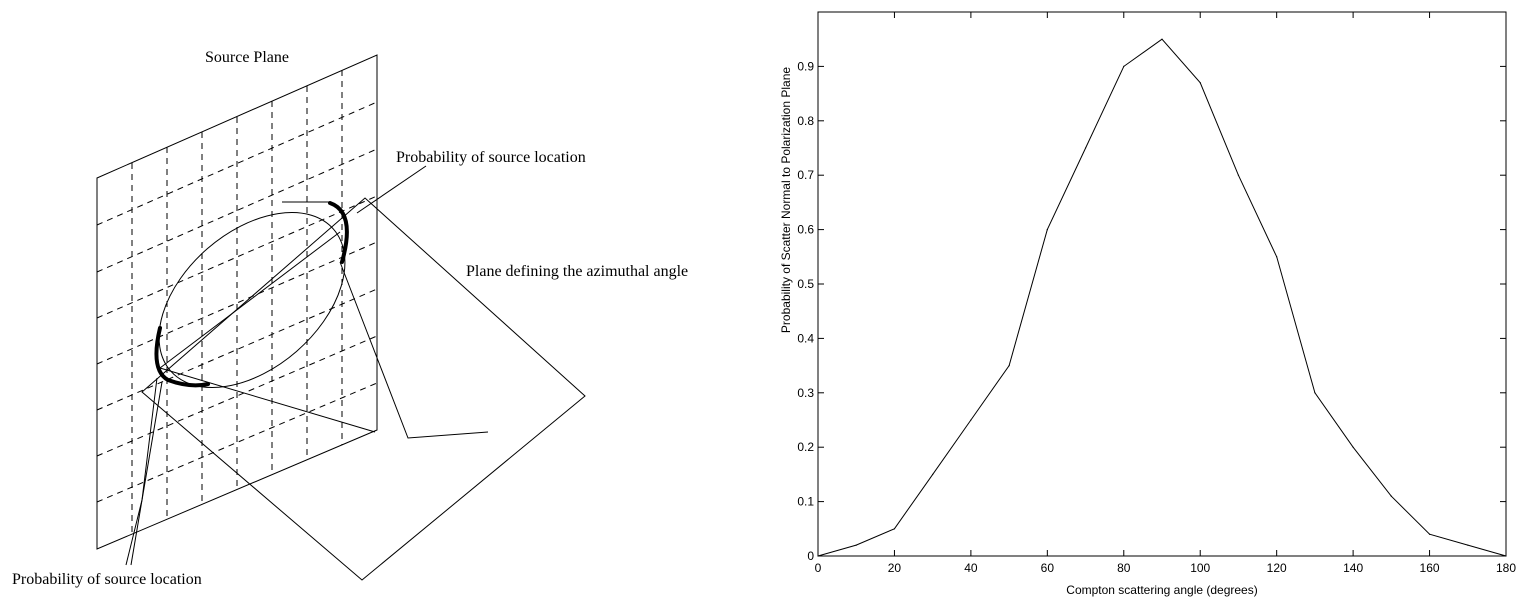 The height and width of the screenshot is (598, 1521). Describe the element at coordinates (895, 568) in the screenshot. I see `x-tick-label: 20` at that location.